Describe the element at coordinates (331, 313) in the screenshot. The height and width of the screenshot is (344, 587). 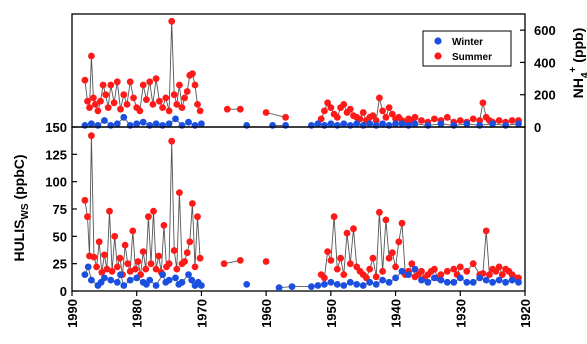
I see `x-tick-label: 1950` at that location.